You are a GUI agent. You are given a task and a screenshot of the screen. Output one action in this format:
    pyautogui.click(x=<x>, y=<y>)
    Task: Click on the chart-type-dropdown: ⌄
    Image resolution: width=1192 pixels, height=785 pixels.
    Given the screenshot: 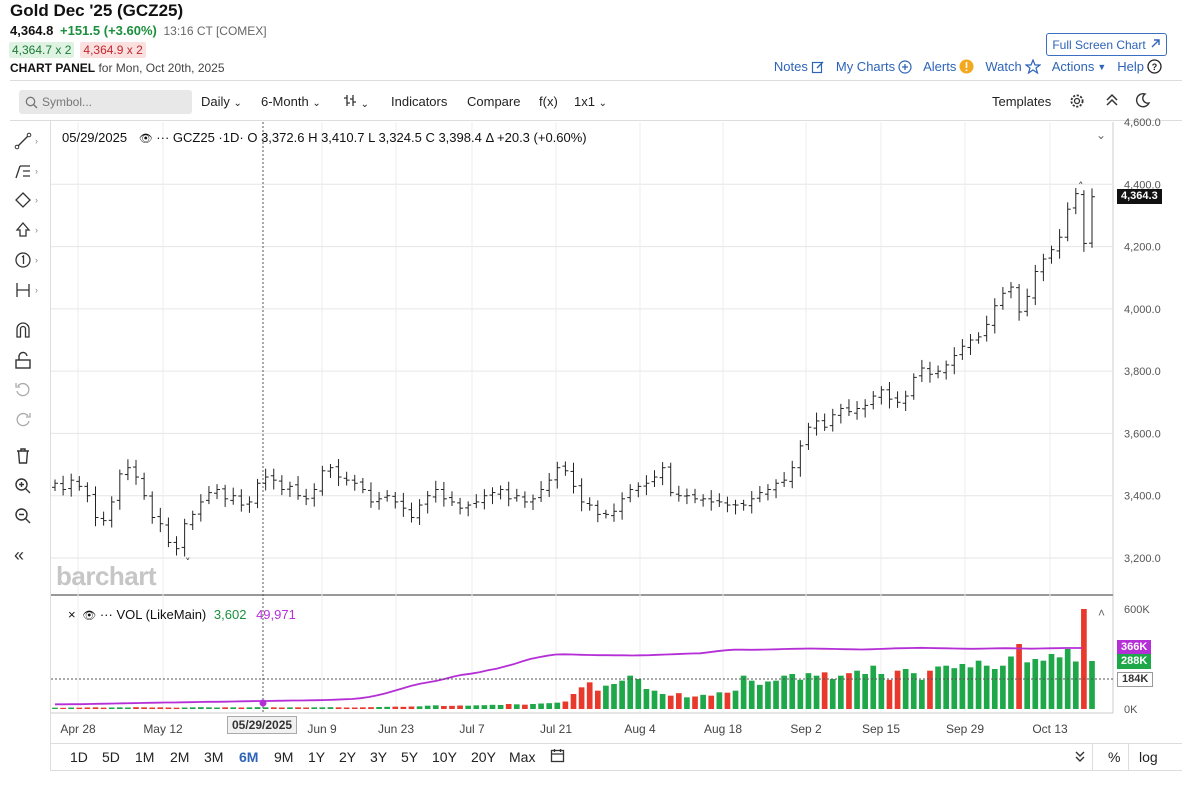 What is the action you would take?
    pyautogui.click(x=356, y=102)
    